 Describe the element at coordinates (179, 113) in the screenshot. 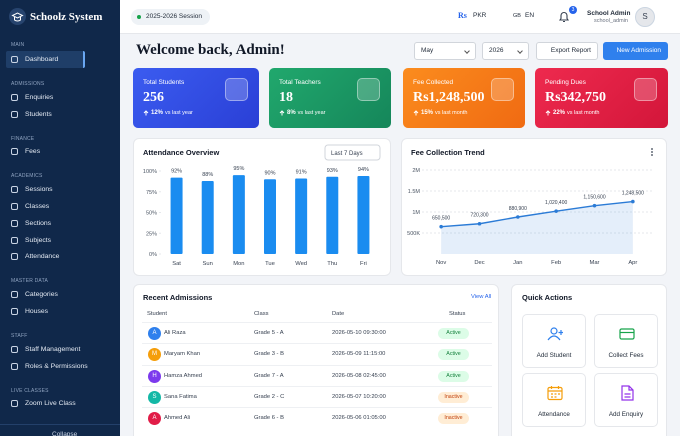

I see `stat-change-note: vs last year` at that location.